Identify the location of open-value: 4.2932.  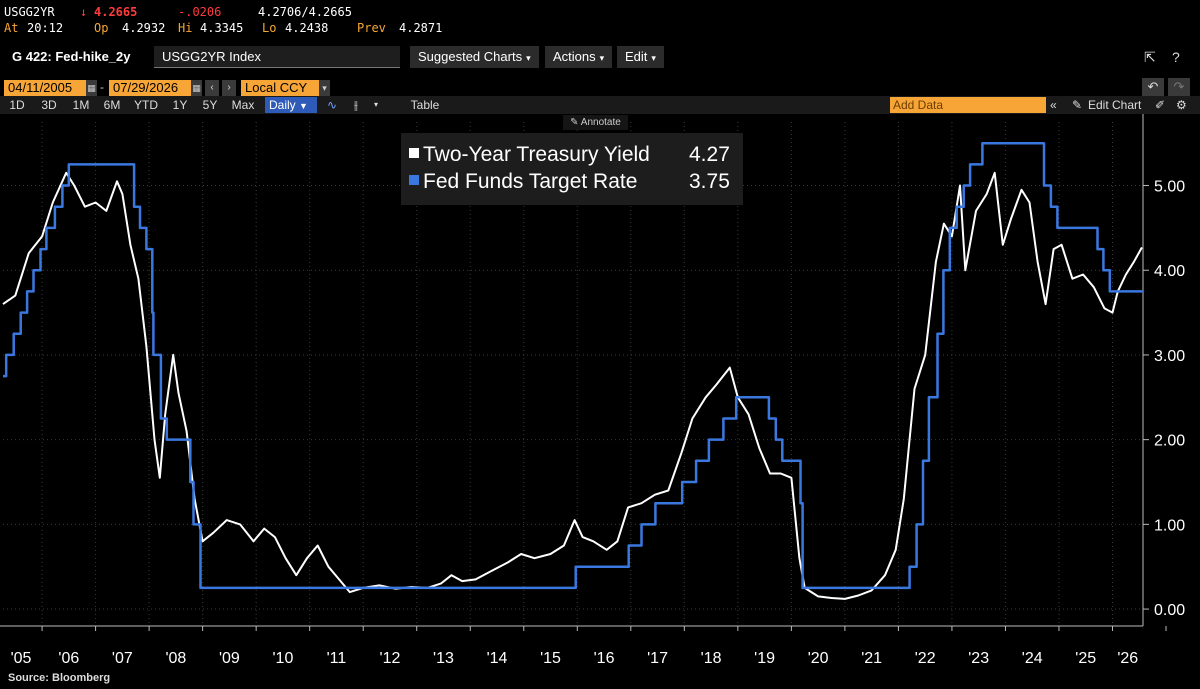
(144, 28).